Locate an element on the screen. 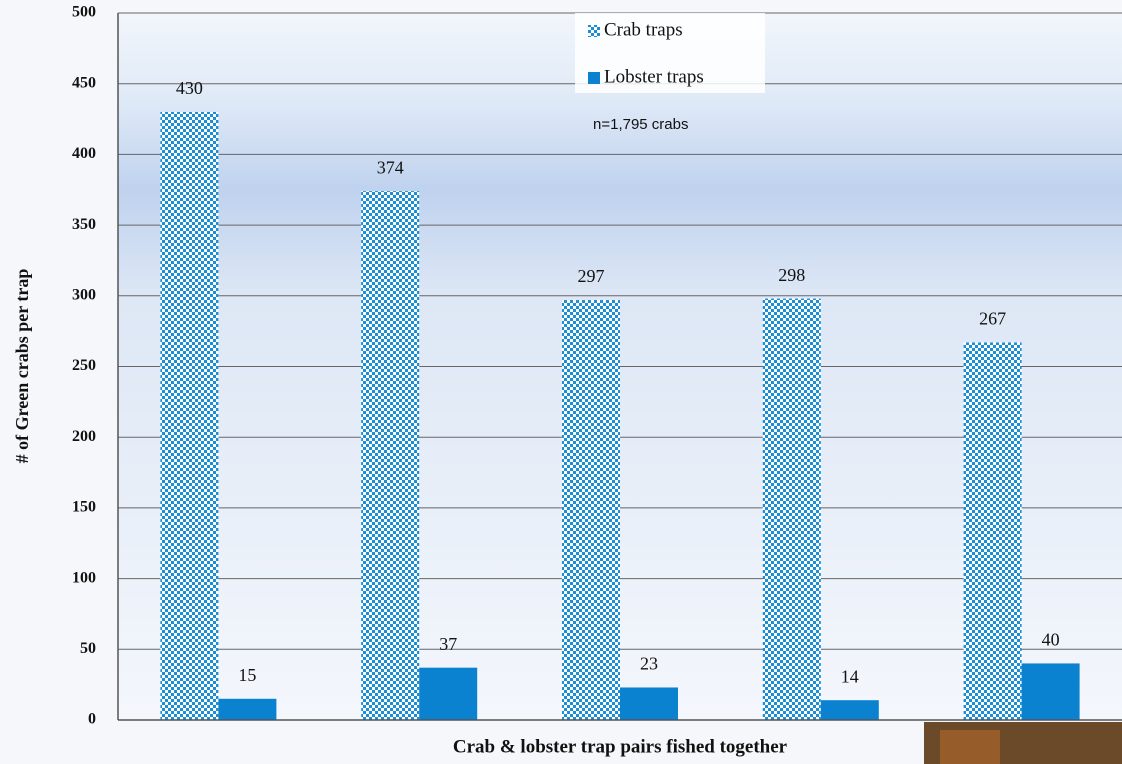  value-label: 23 is located at coordinates (649, 664).